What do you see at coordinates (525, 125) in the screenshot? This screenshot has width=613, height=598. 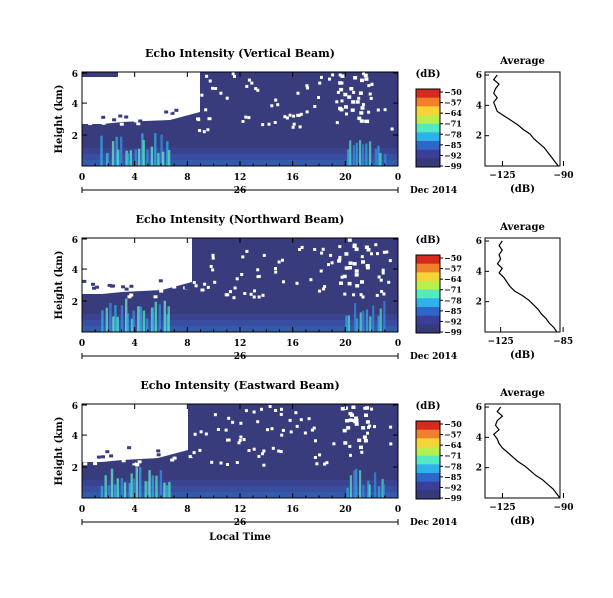 I see `average-profile: Average −125 −90 (dB) 6 4 2` at bounding box center [525, 125].